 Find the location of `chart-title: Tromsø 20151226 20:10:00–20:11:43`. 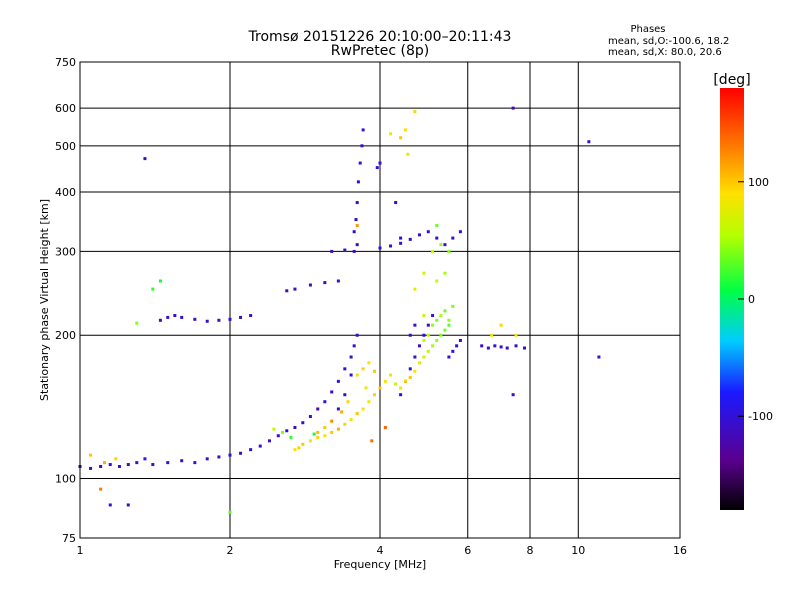

chart-title: Tromsø 20151226 20:10:00–20:11:43 is located at coordinates (380, 37).